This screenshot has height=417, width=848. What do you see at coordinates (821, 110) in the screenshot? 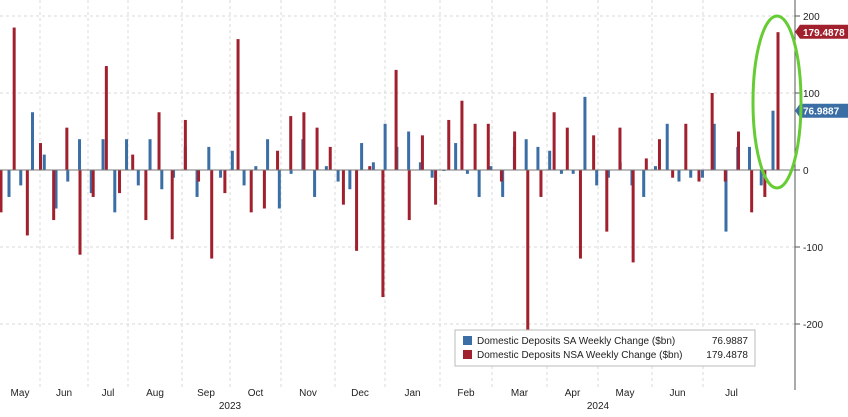
I see `callout-box` at bounding box center [821, 110].